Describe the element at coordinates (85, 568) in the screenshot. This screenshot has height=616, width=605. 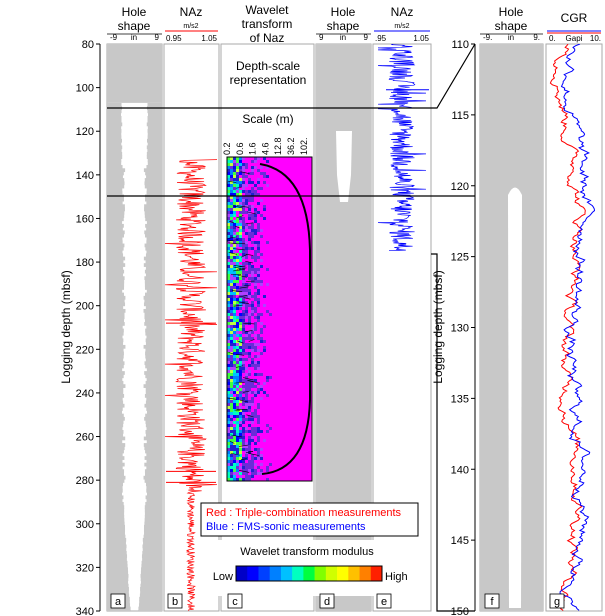
I see `left-axis-tick-label: 320` at that location.